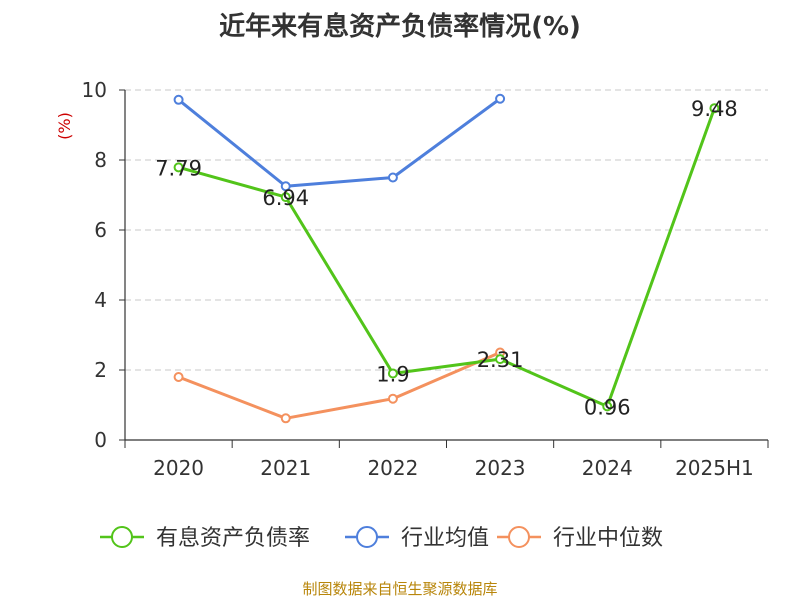 The image size is (800, 600). What do you see at coordinates (607, 468) in the screenshot?
I see `x-tick-label: 2024` at bounding box center [607, 468].